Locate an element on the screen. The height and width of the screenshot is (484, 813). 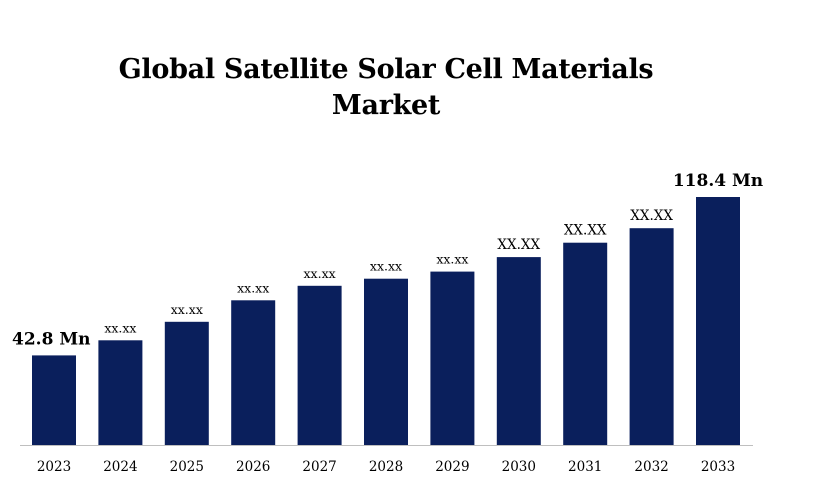
bar-2031 is located at coordinates (585, 343).